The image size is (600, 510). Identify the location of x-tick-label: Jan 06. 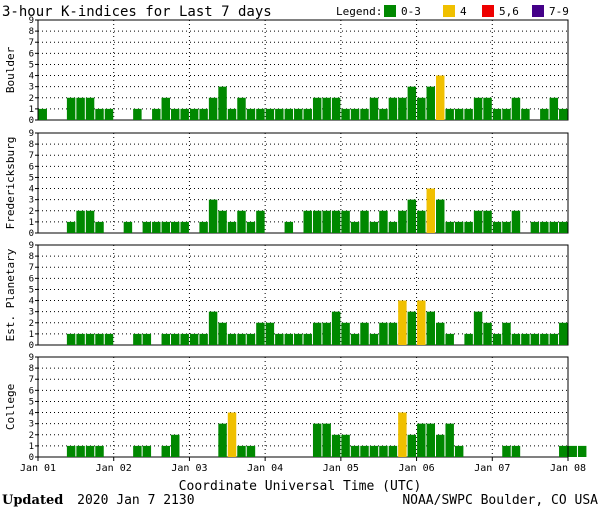
(417, 468).